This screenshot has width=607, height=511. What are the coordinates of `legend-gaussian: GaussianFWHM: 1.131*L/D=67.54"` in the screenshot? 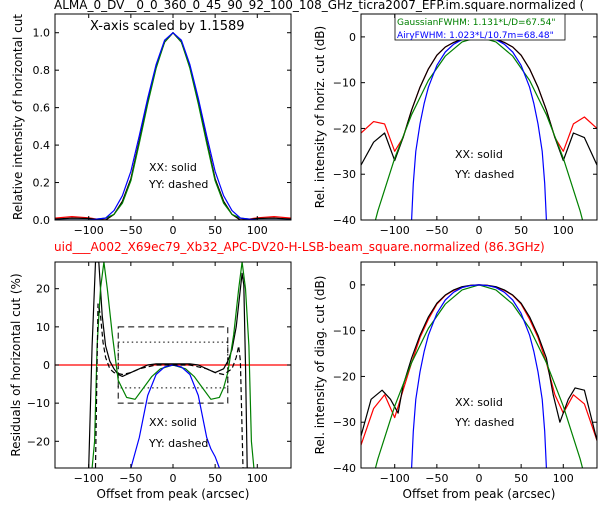 It's located at (476, 23).